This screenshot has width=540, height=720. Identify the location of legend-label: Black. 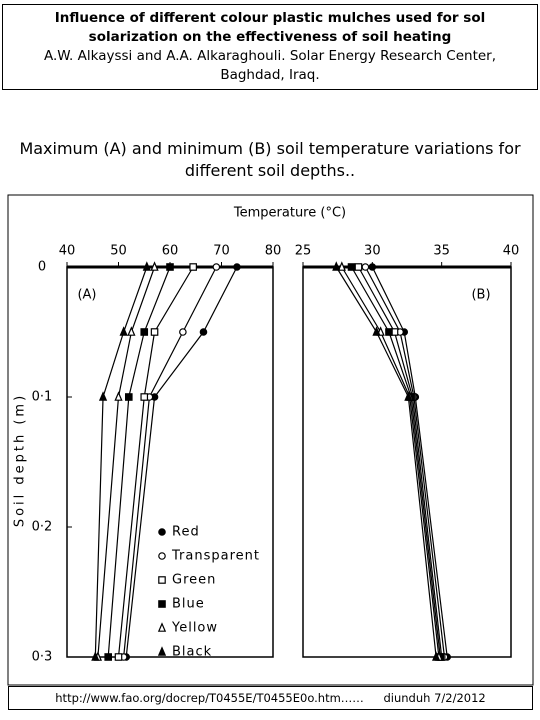
(192, 652).